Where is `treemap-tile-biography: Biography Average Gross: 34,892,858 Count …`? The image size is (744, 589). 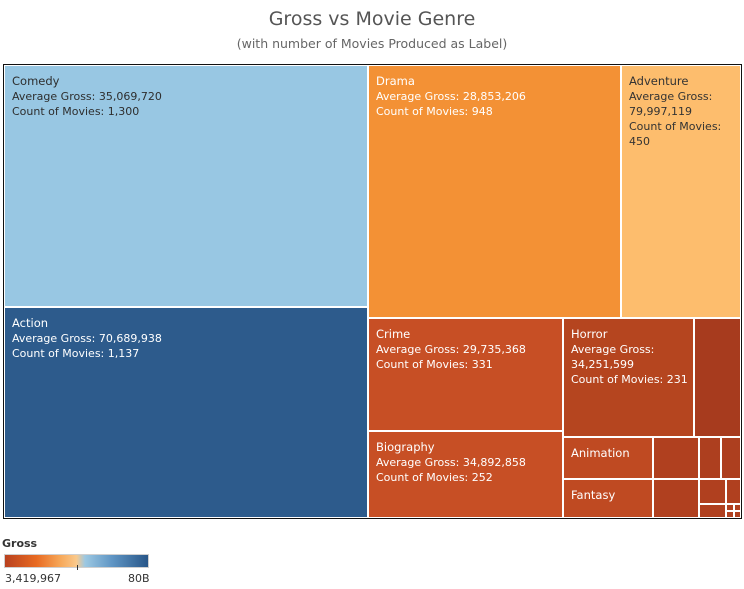 treemap-tile-biography: Biography Average Gross: 34,892,858 Count … is located at coordinates (465, 474).